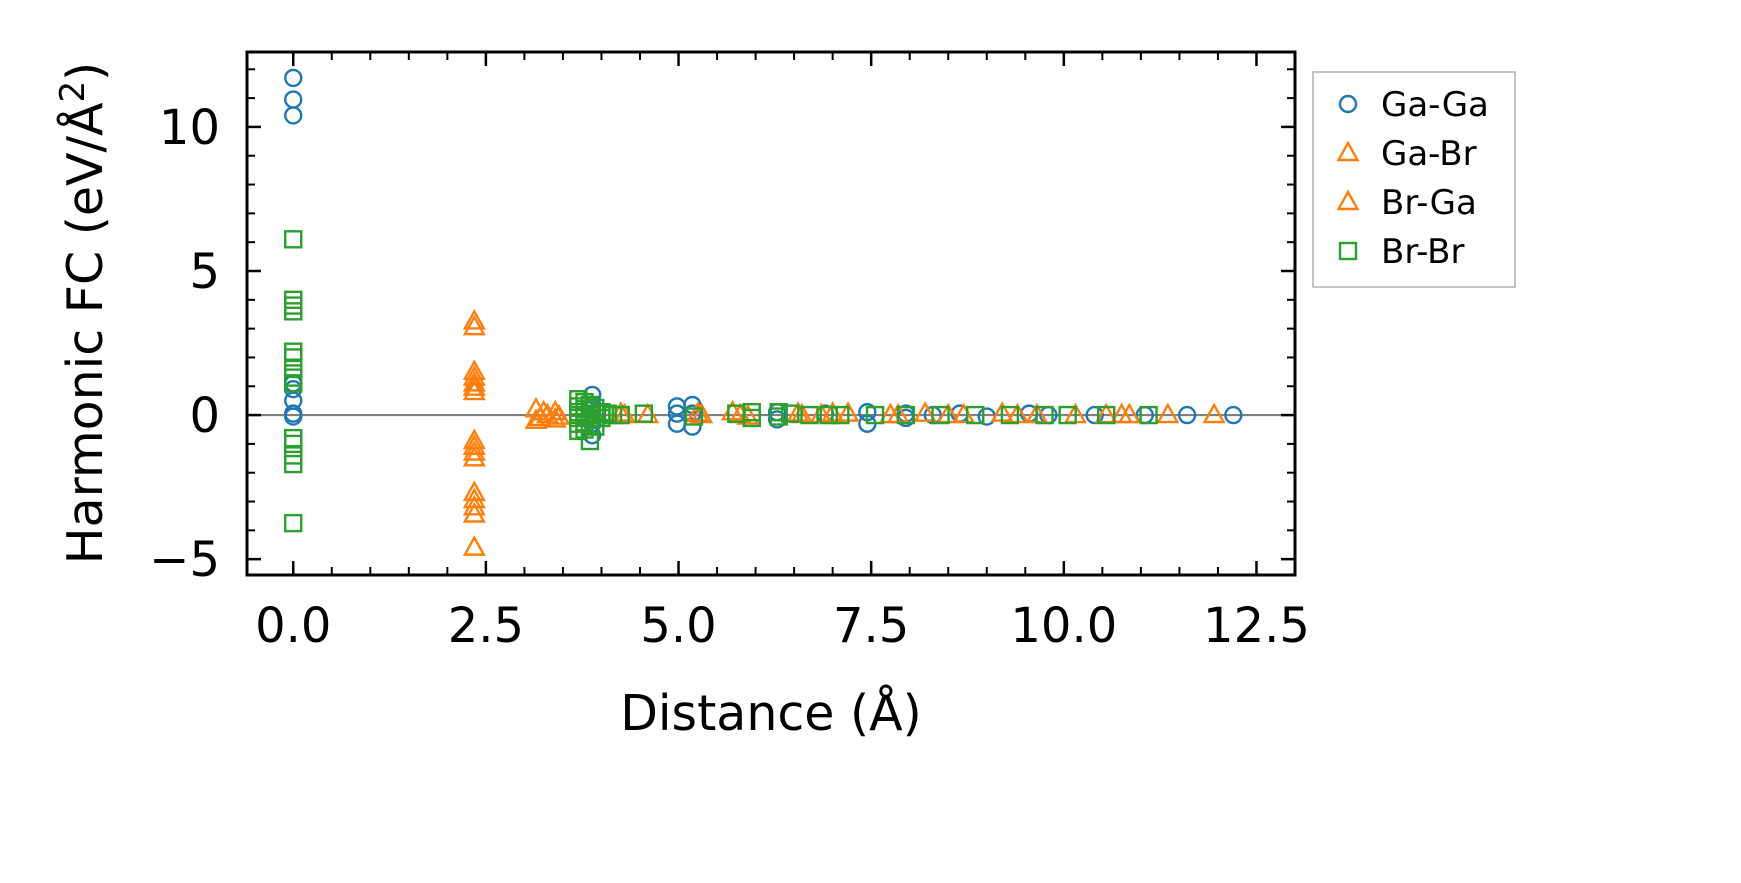 This screenshot has height=883, width=1741. Describe the element at coordinates (1429, 203) in the screenshot. I see `legend-label: Br-Ga` at that location.